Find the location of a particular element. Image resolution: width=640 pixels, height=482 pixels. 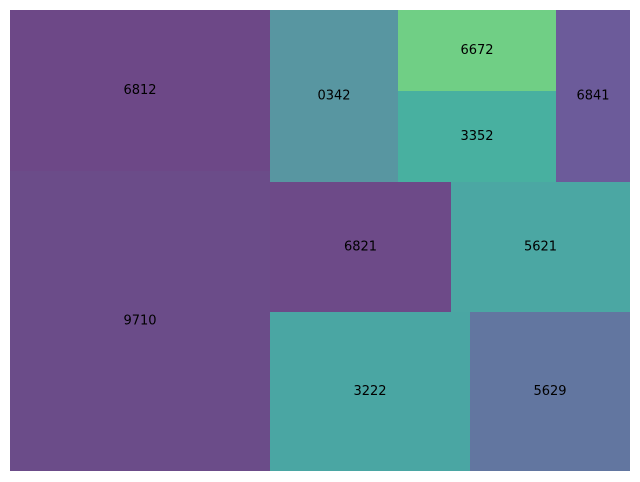

treemap-label-3222: 3222 is located at coordinates (369, 391).